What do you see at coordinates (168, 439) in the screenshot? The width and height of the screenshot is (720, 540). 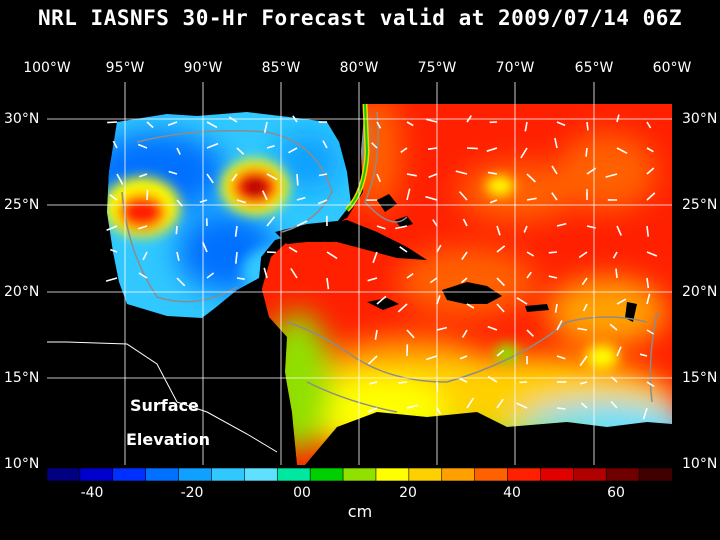 I see `map-label-elevation: Elevation` at bounding box center [168, 439].